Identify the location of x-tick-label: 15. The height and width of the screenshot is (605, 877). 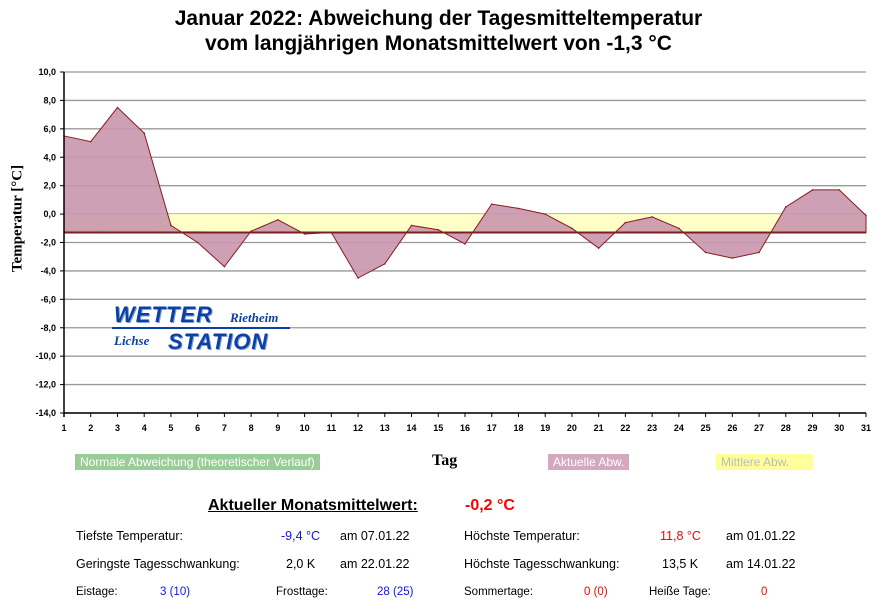
(438, 428).